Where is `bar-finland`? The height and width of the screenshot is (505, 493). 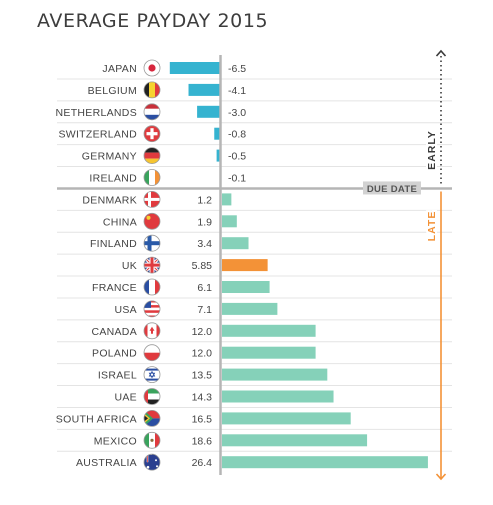 bar-finland is located at coordinates (235, 243).